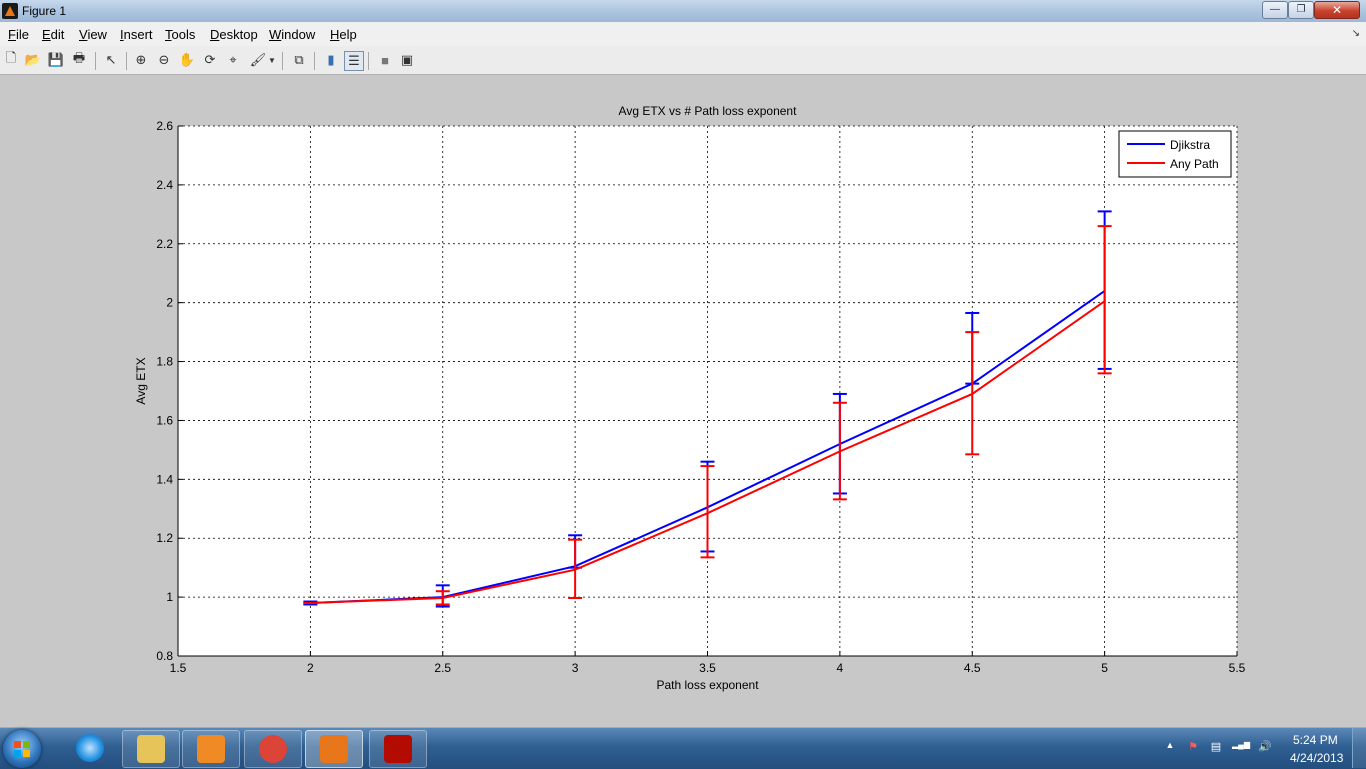 This screenshot has height=769, width=1366. I want to click on y-tick-label: 1, so click(169, 597).